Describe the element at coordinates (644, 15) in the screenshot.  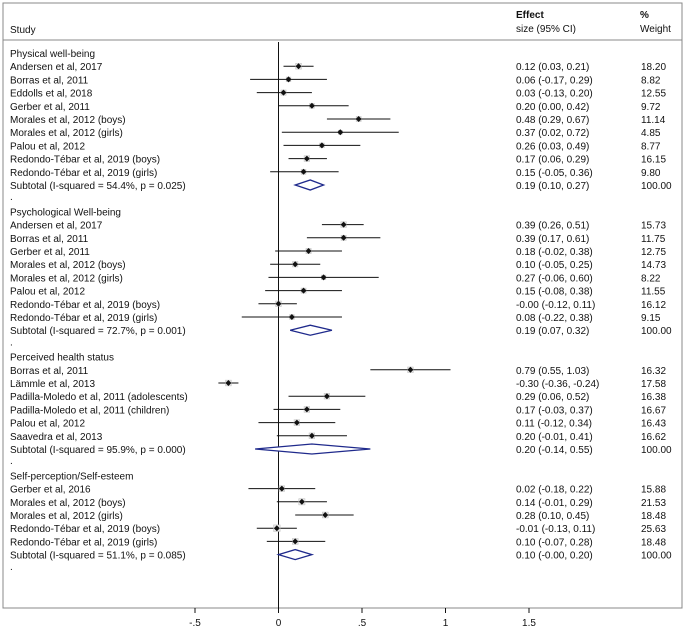
I see `header-weight-line1: %` at that location.